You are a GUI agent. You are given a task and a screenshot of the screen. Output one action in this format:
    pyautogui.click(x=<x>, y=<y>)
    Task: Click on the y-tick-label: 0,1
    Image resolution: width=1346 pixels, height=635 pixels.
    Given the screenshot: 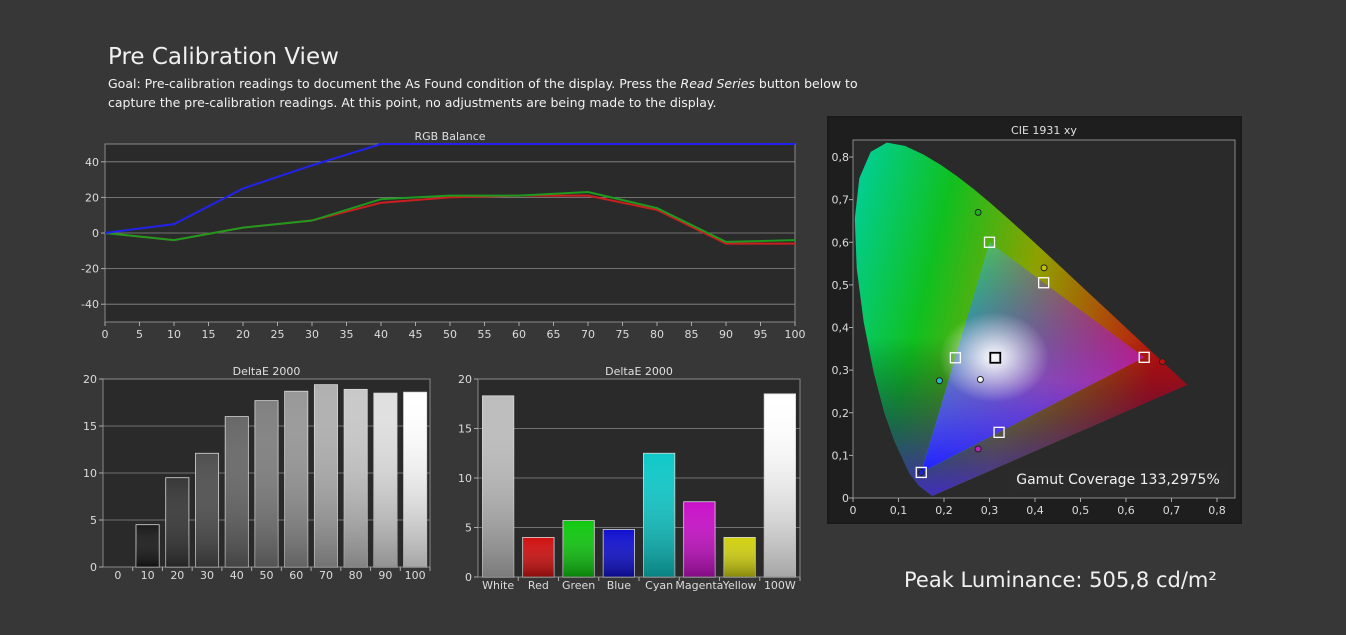 What is the action you would take?
    pyautogui.click(x=841, y=455)
    